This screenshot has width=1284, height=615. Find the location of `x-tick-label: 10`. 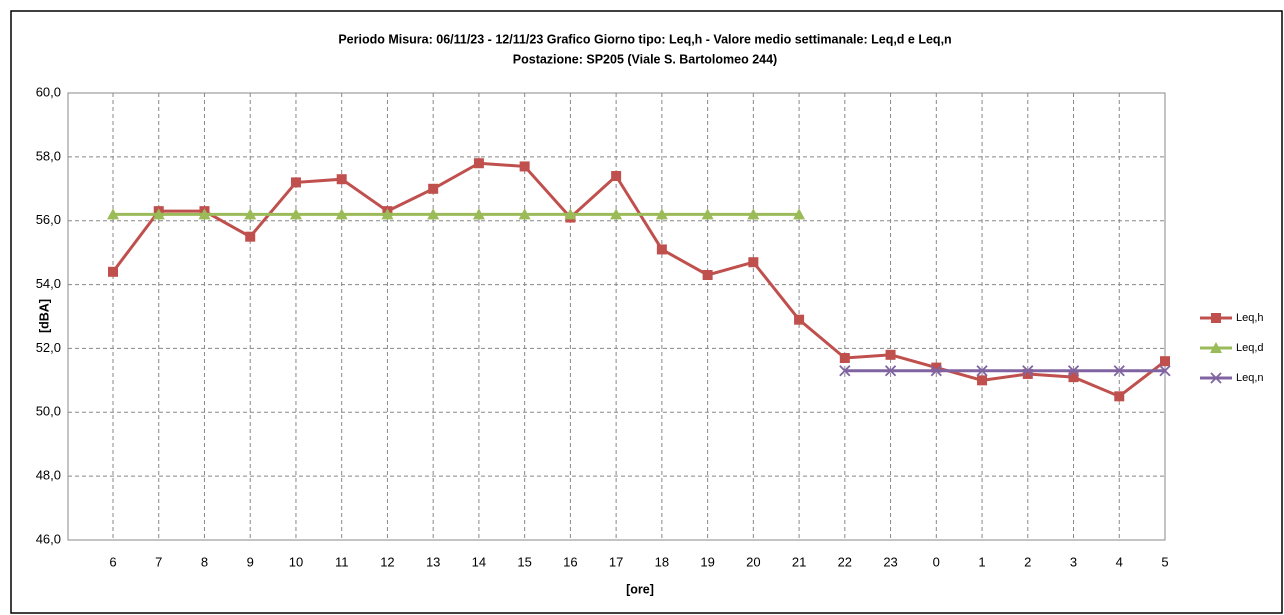

x-tick-label: 10 is located at coordinates (296, 561).